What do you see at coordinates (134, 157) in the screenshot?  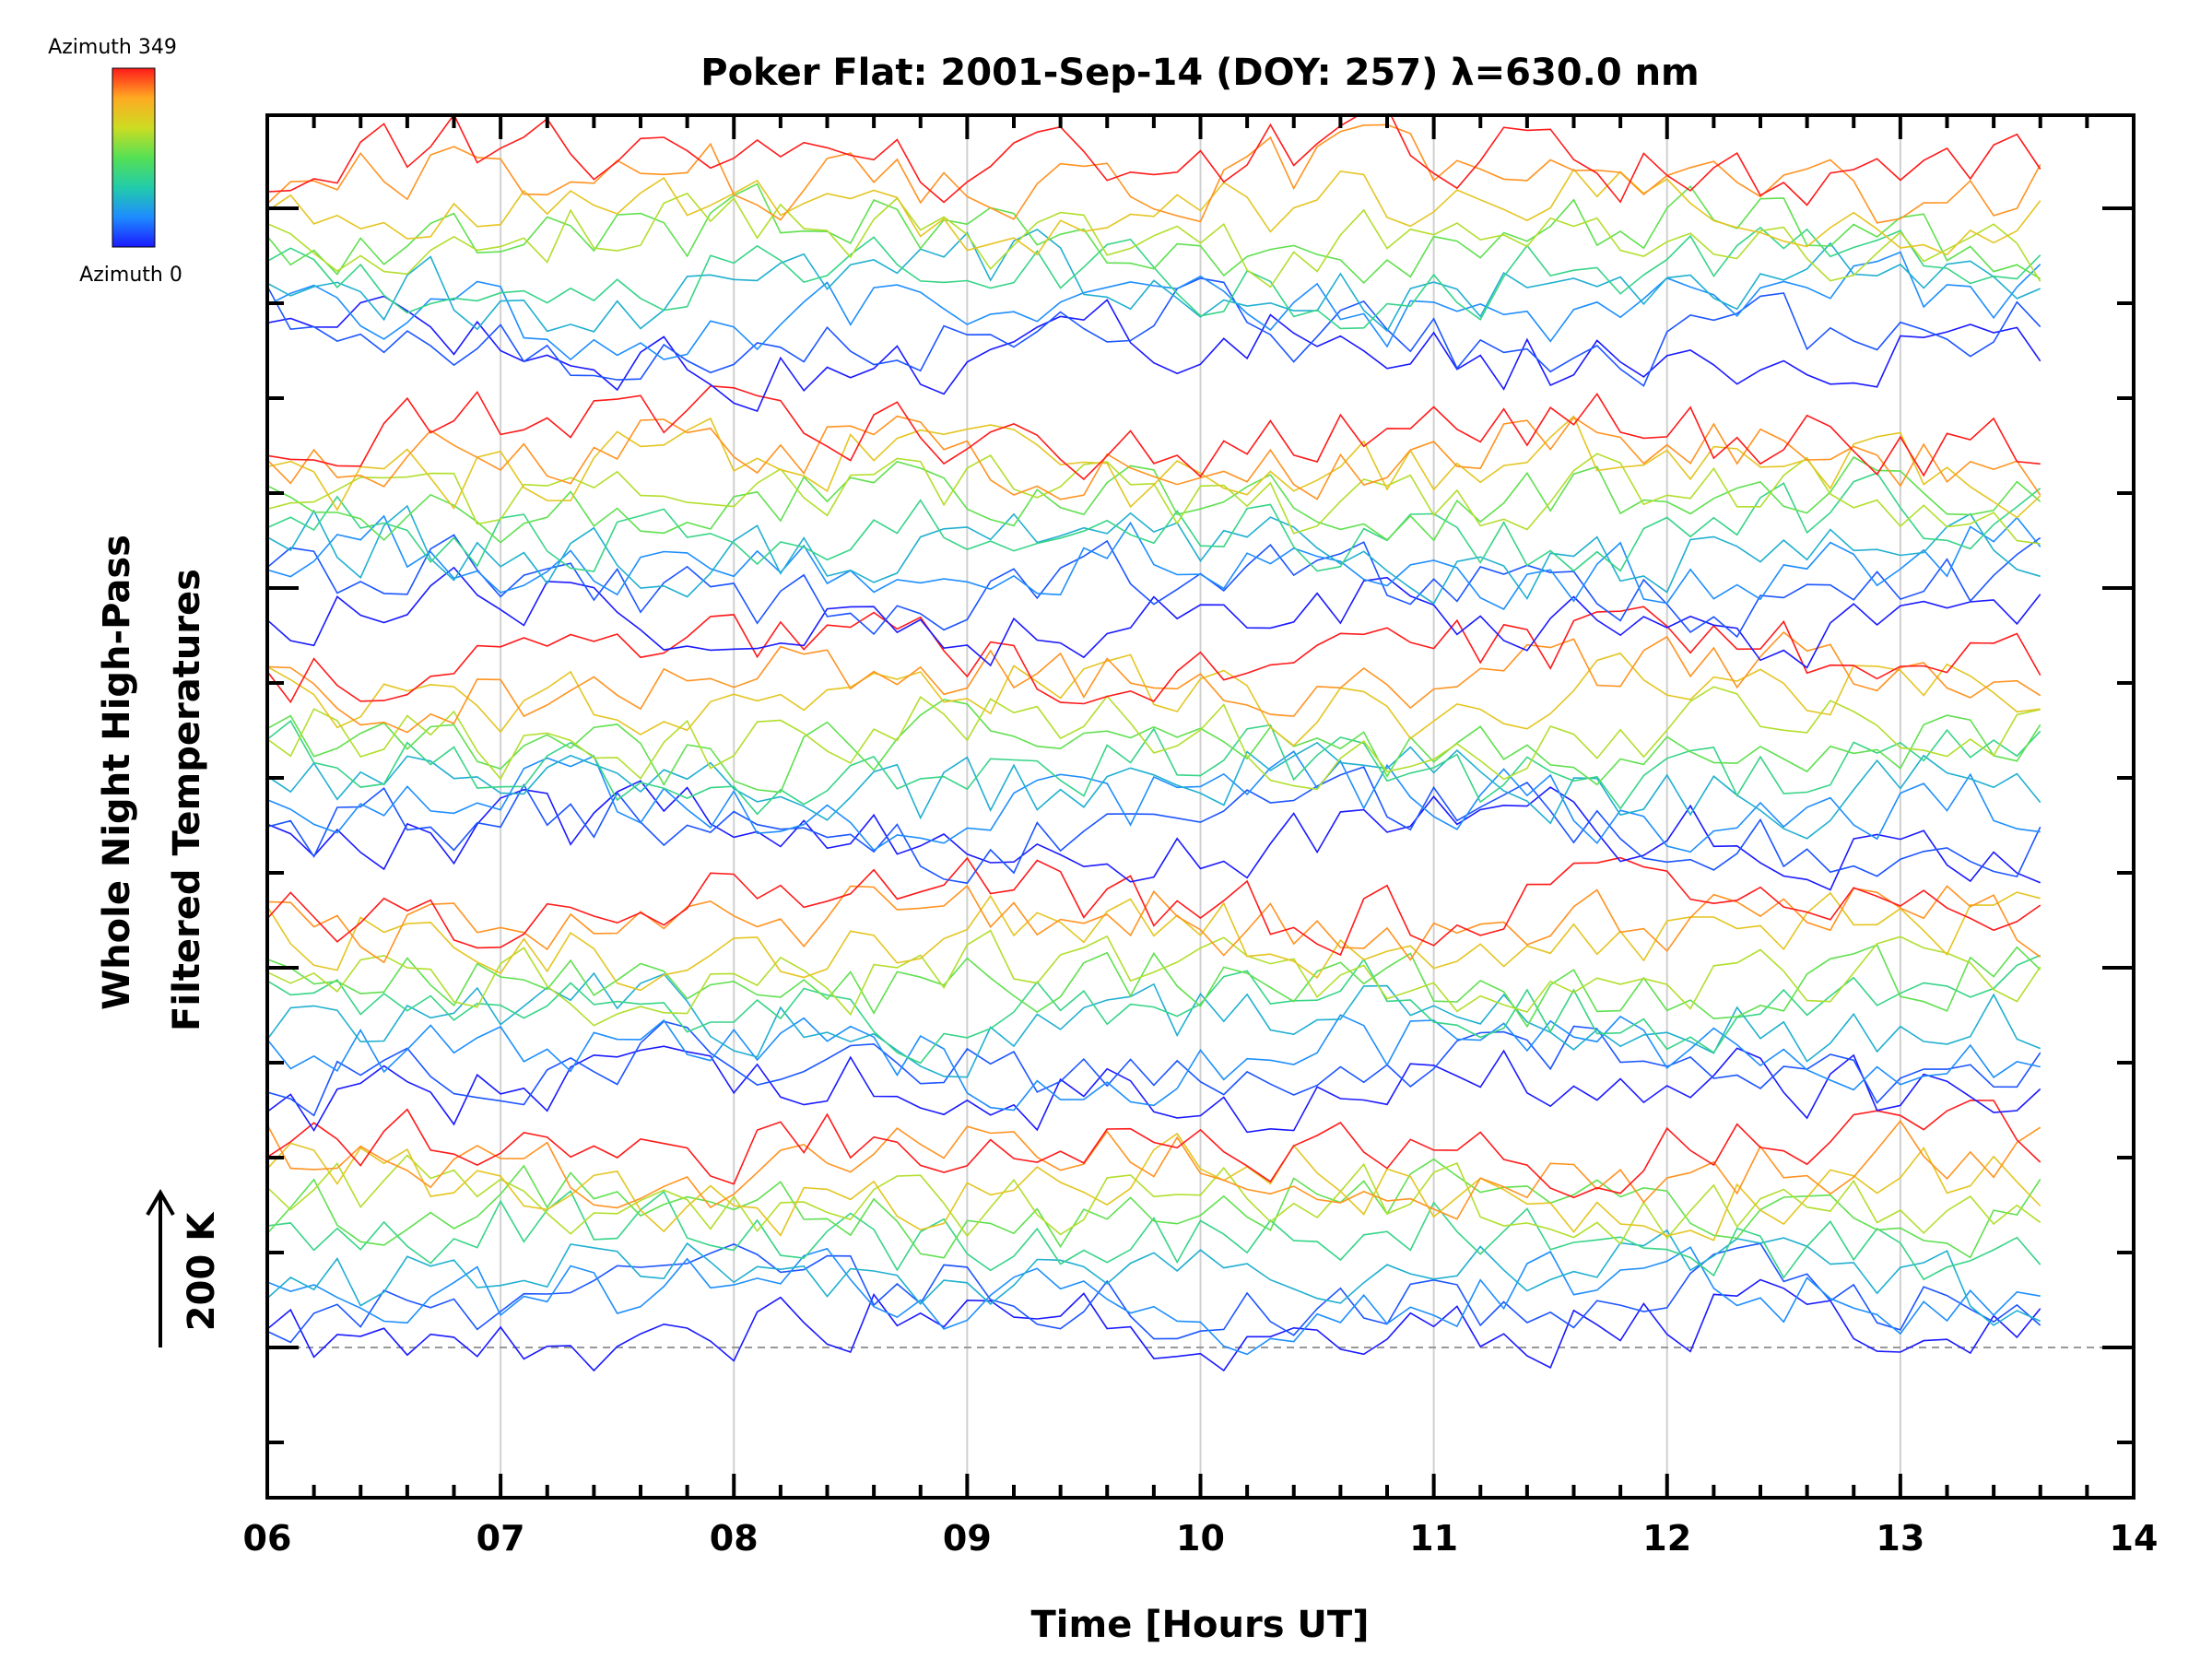 I see `colorbar` at bounding box center [134, 157].